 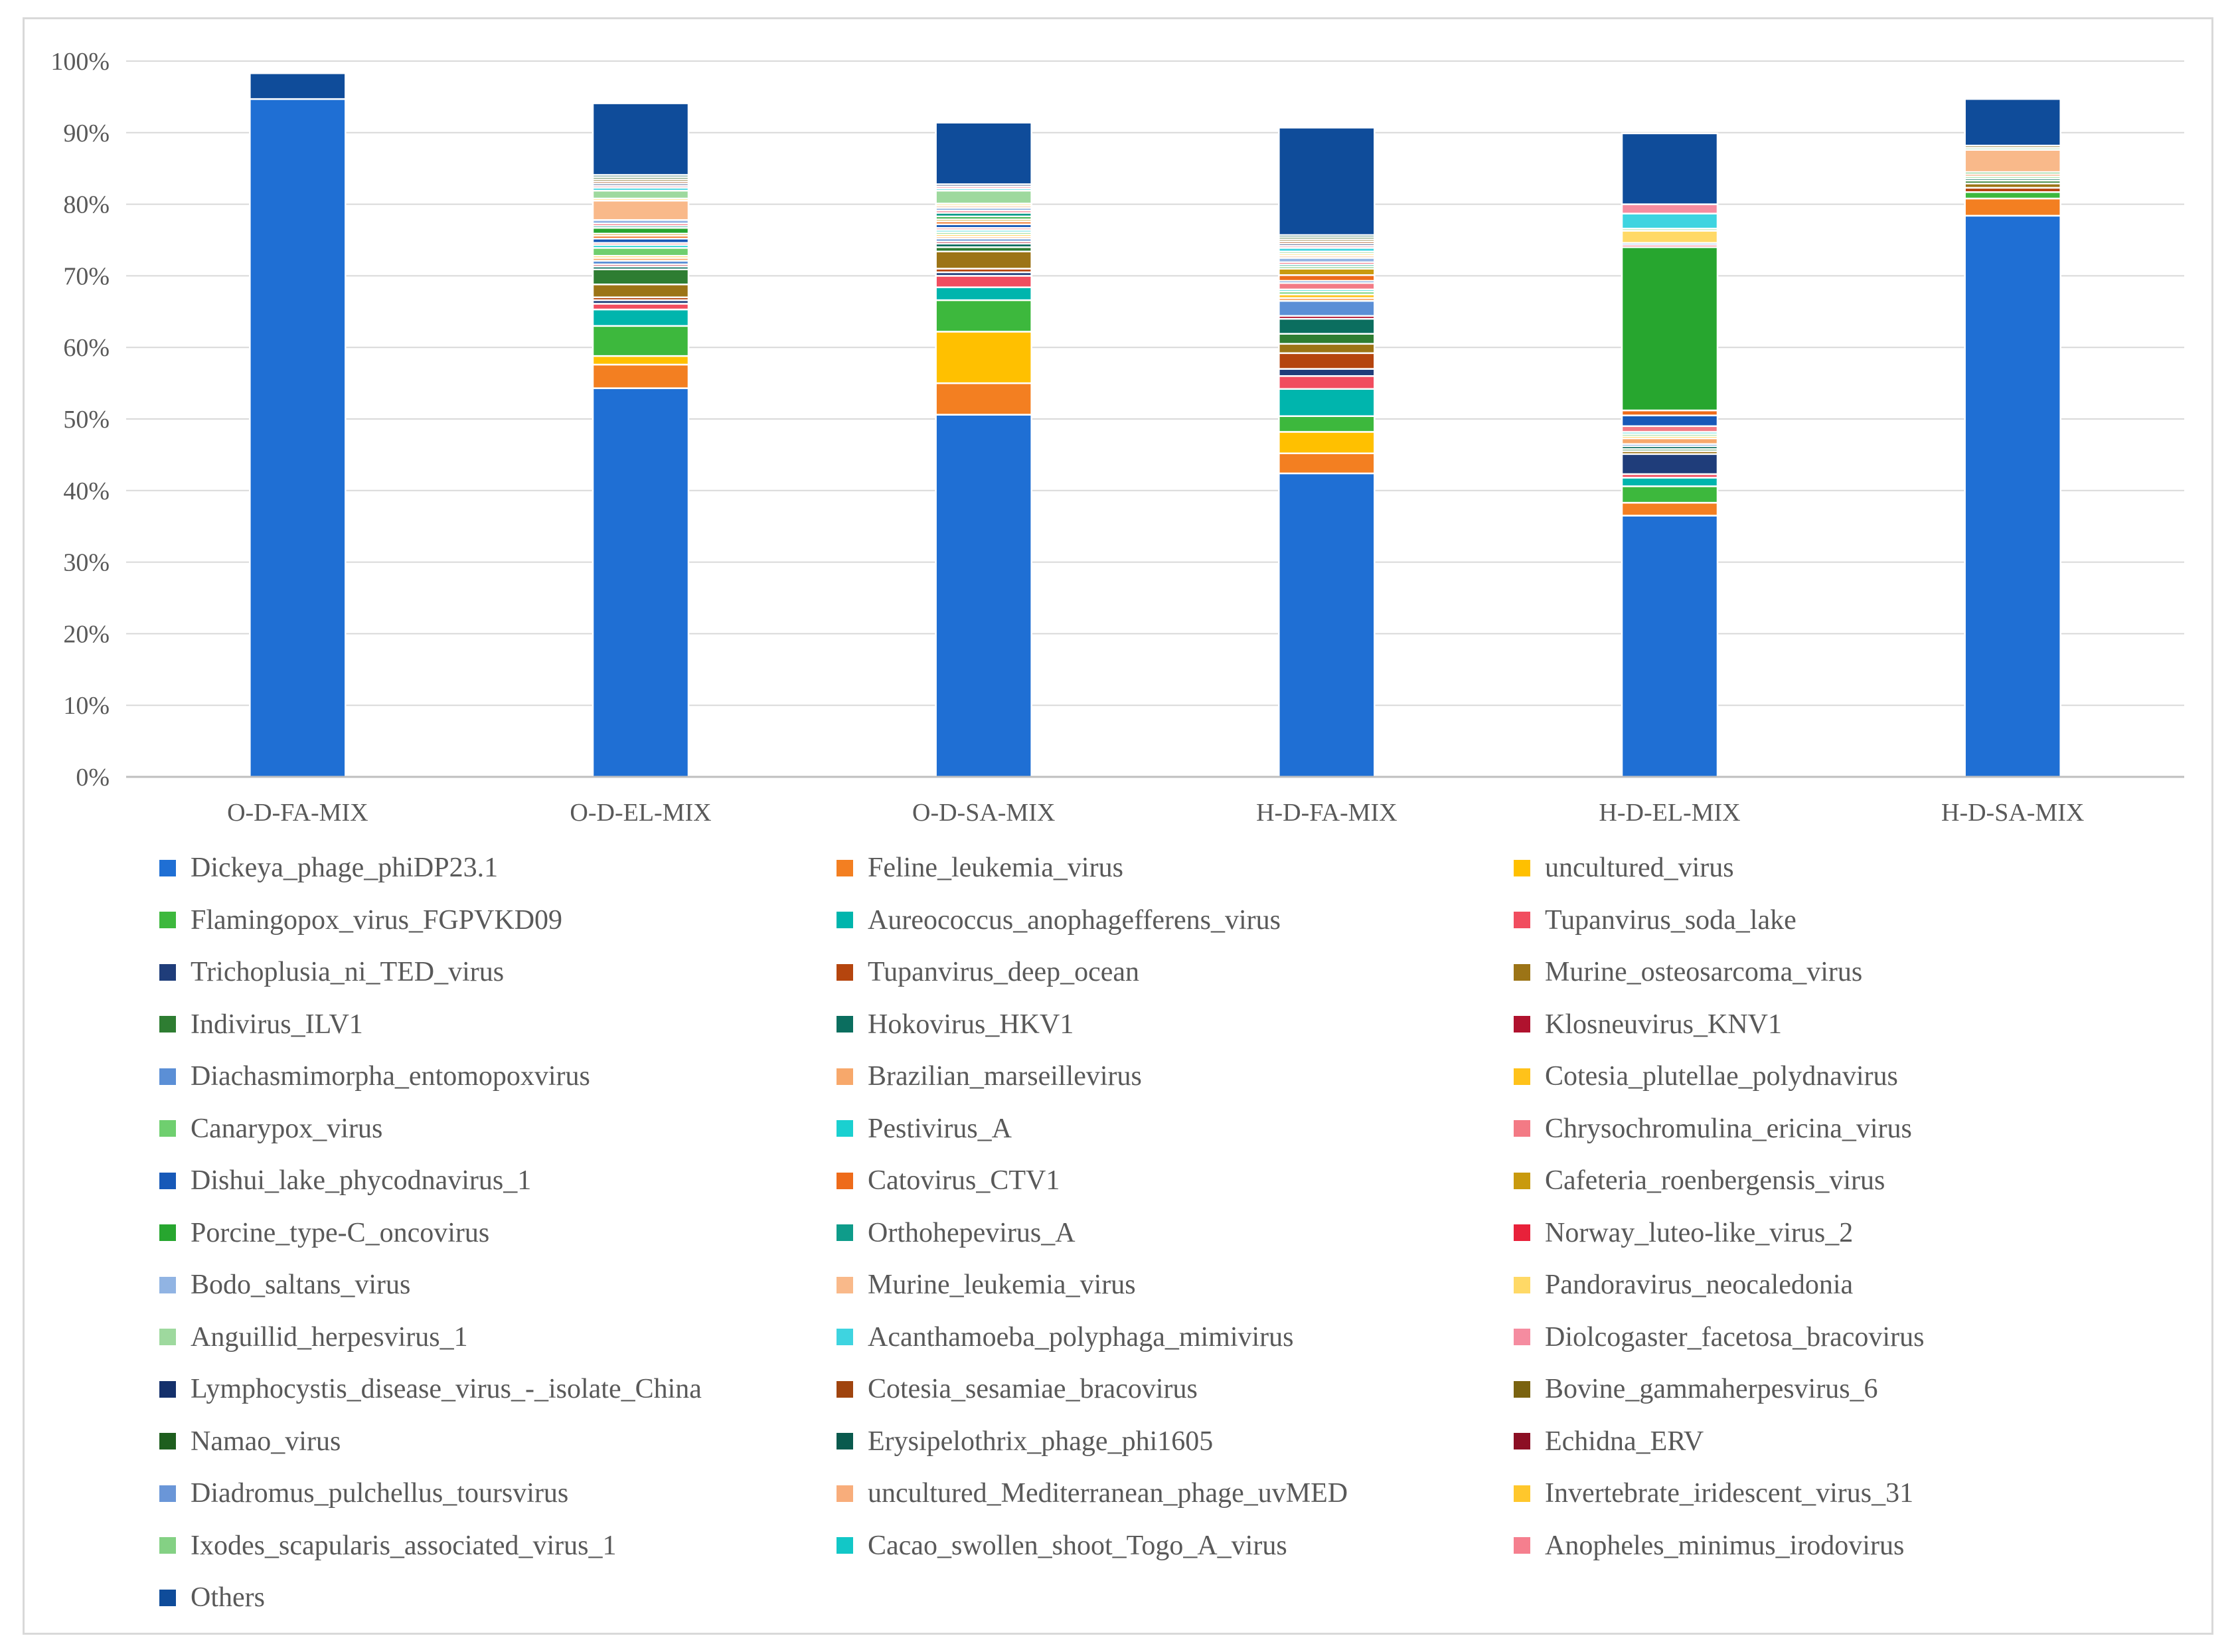 I want to click on bar-stack, so click(x=983, y=450).